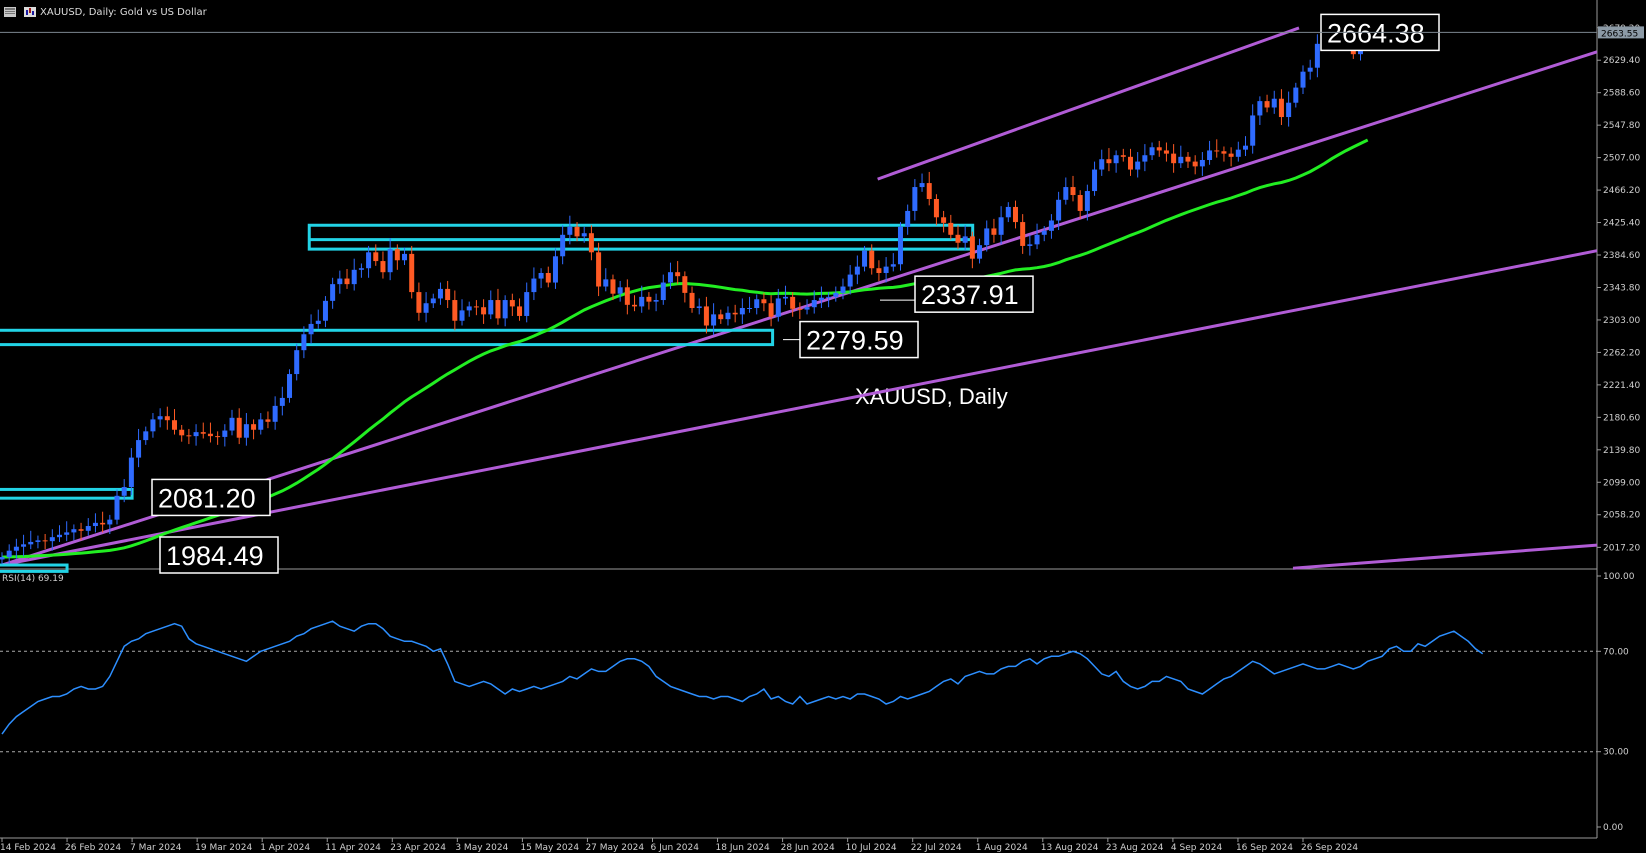  I want to click on window-menu-icon, so click(10, 12).